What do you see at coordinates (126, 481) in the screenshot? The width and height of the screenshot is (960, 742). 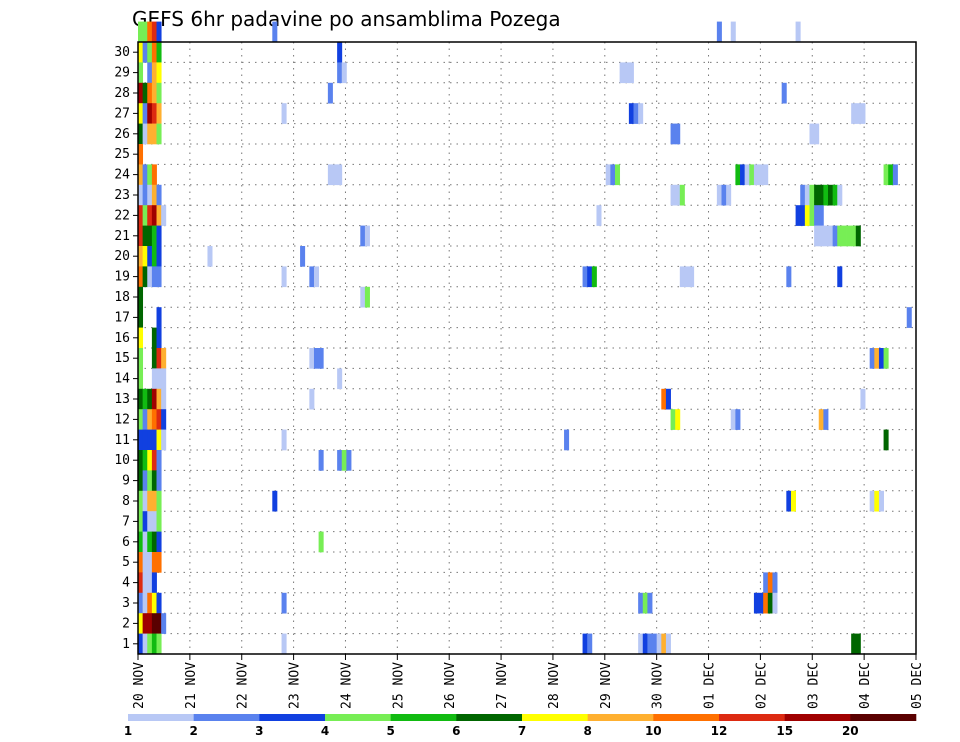 I see `y-tick-label: 9` at bounding box center [126, 481].